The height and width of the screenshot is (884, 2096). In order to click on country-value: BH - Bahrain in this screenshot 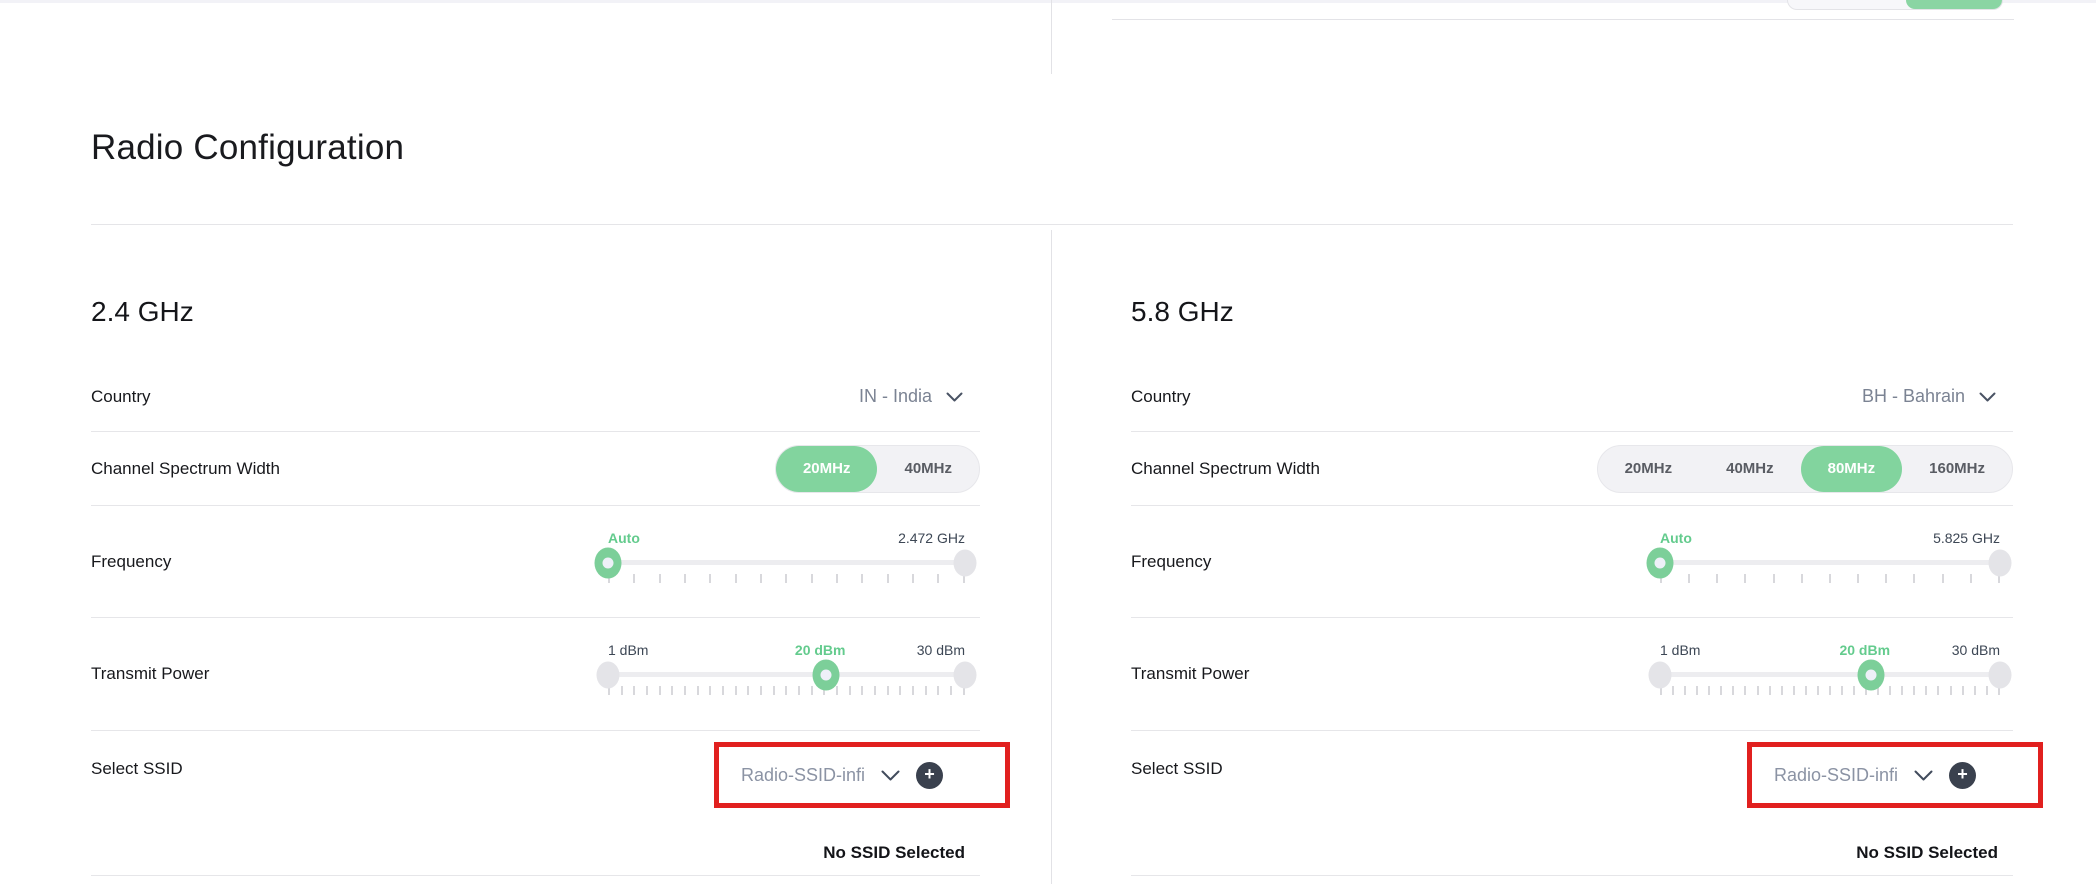, I will do `click(1913, 396)`.